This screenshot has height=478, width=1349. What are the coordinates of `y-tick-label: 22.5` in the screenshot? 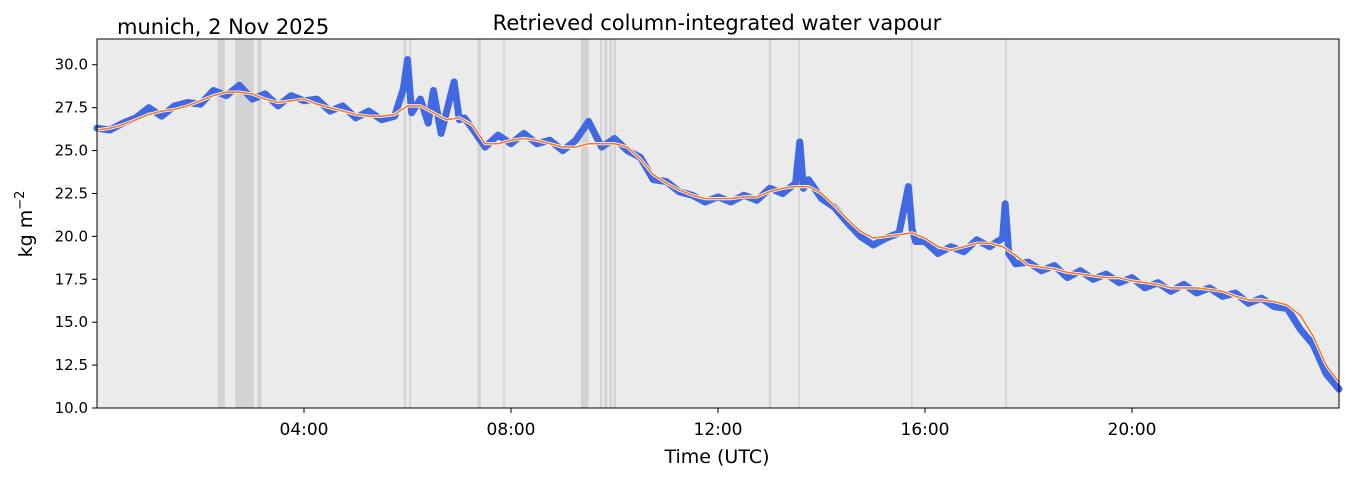 It's located at (71, 193).